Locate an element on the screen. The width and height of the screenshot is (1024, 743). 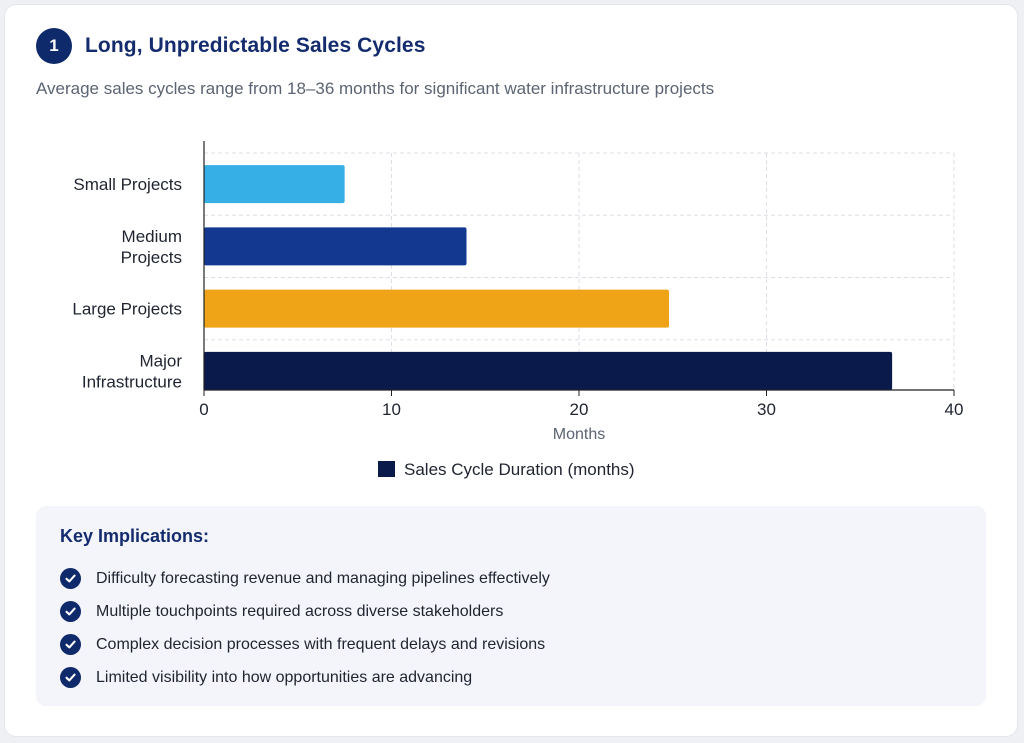
legend-swatch is located at coordinates (386, 469).